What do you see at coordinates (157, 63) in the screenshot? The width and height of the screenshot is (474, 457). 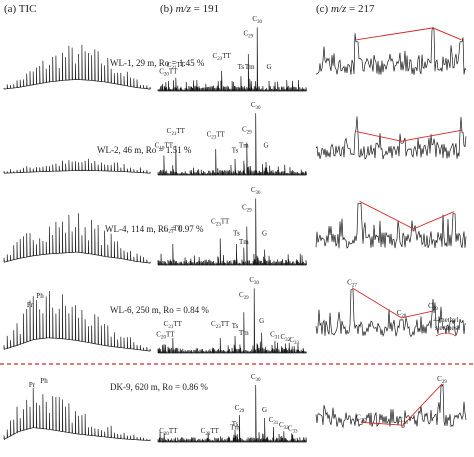 I see `sample-label-wl1: WL-1, 29 m, Ro = 1.45 %` at bounding box center [157, 63].